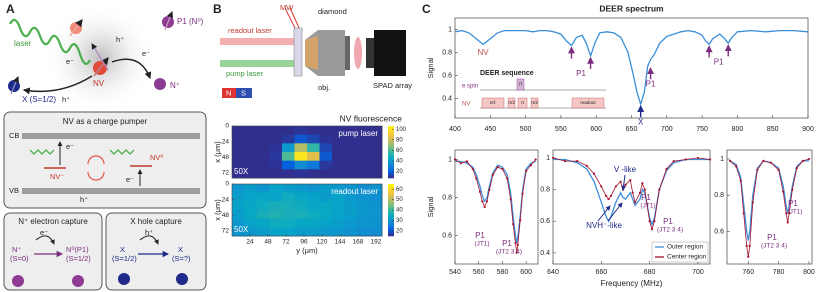 Image resolution: width=830 pixels, height=292 pixels. Describe the element at coordinates (226, 199) in the screenshot. I see `y-tick-label: 24` at that location.